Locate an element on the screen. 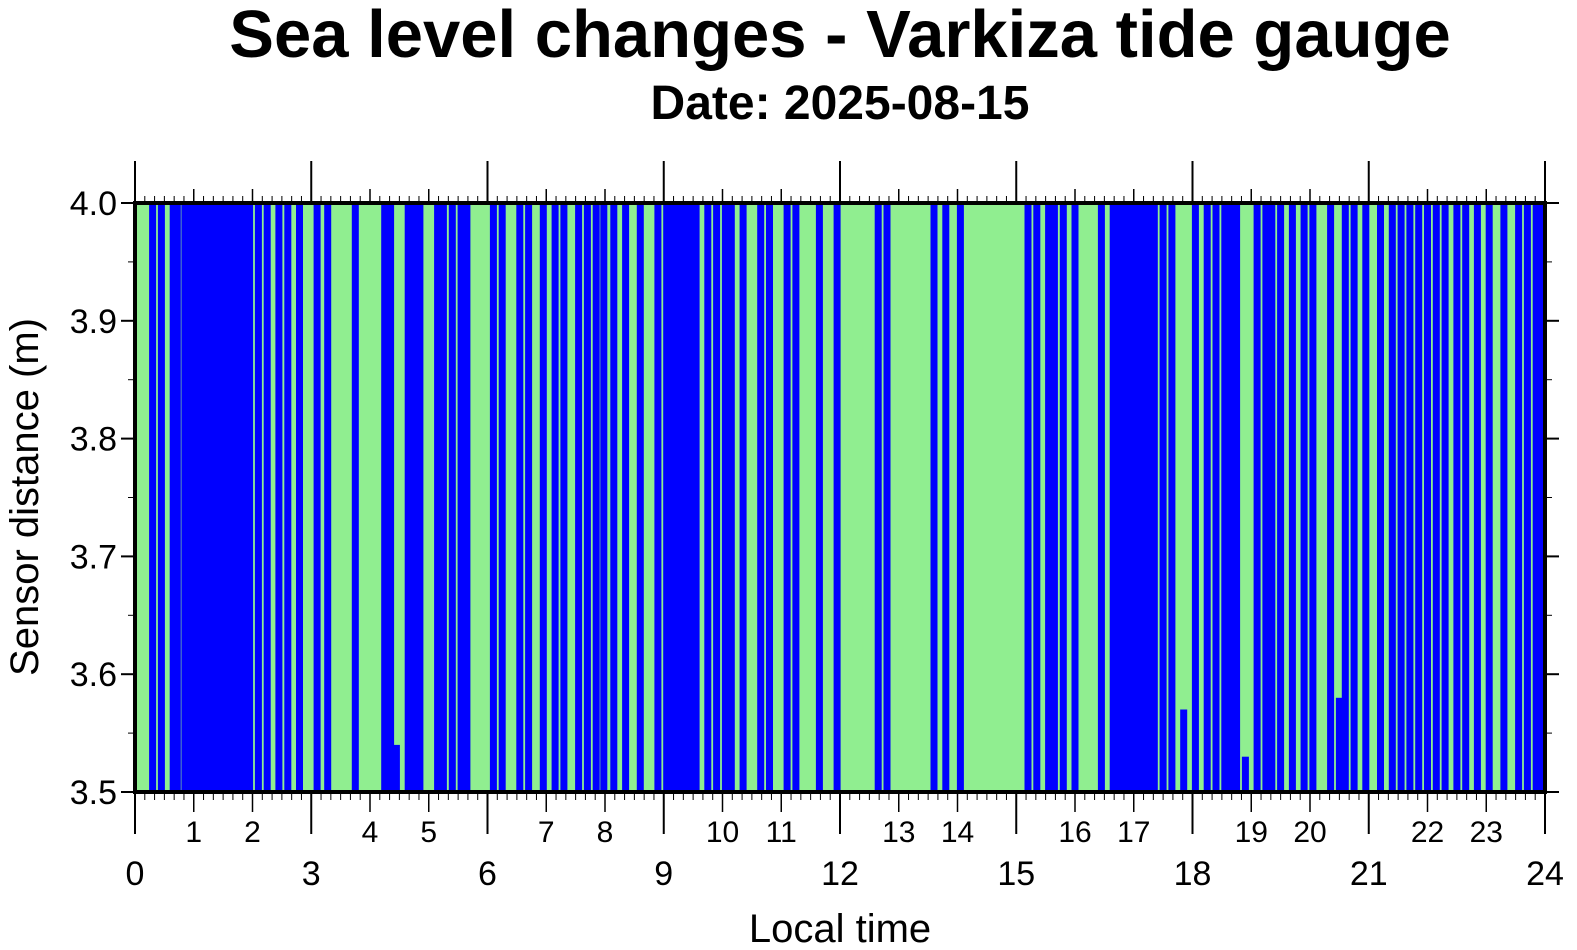  x-tick-label: 0 is located at coordinates (135, 874).